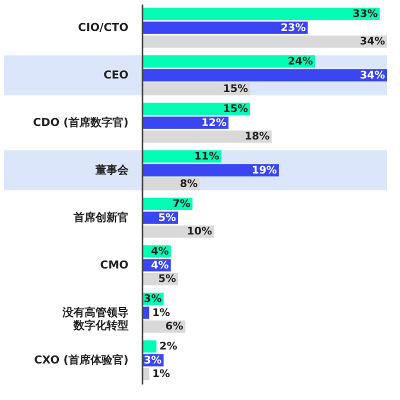  Describe the element at coordinates (265, 170) in the screenshot. I see `data-label: 19%` at that location.